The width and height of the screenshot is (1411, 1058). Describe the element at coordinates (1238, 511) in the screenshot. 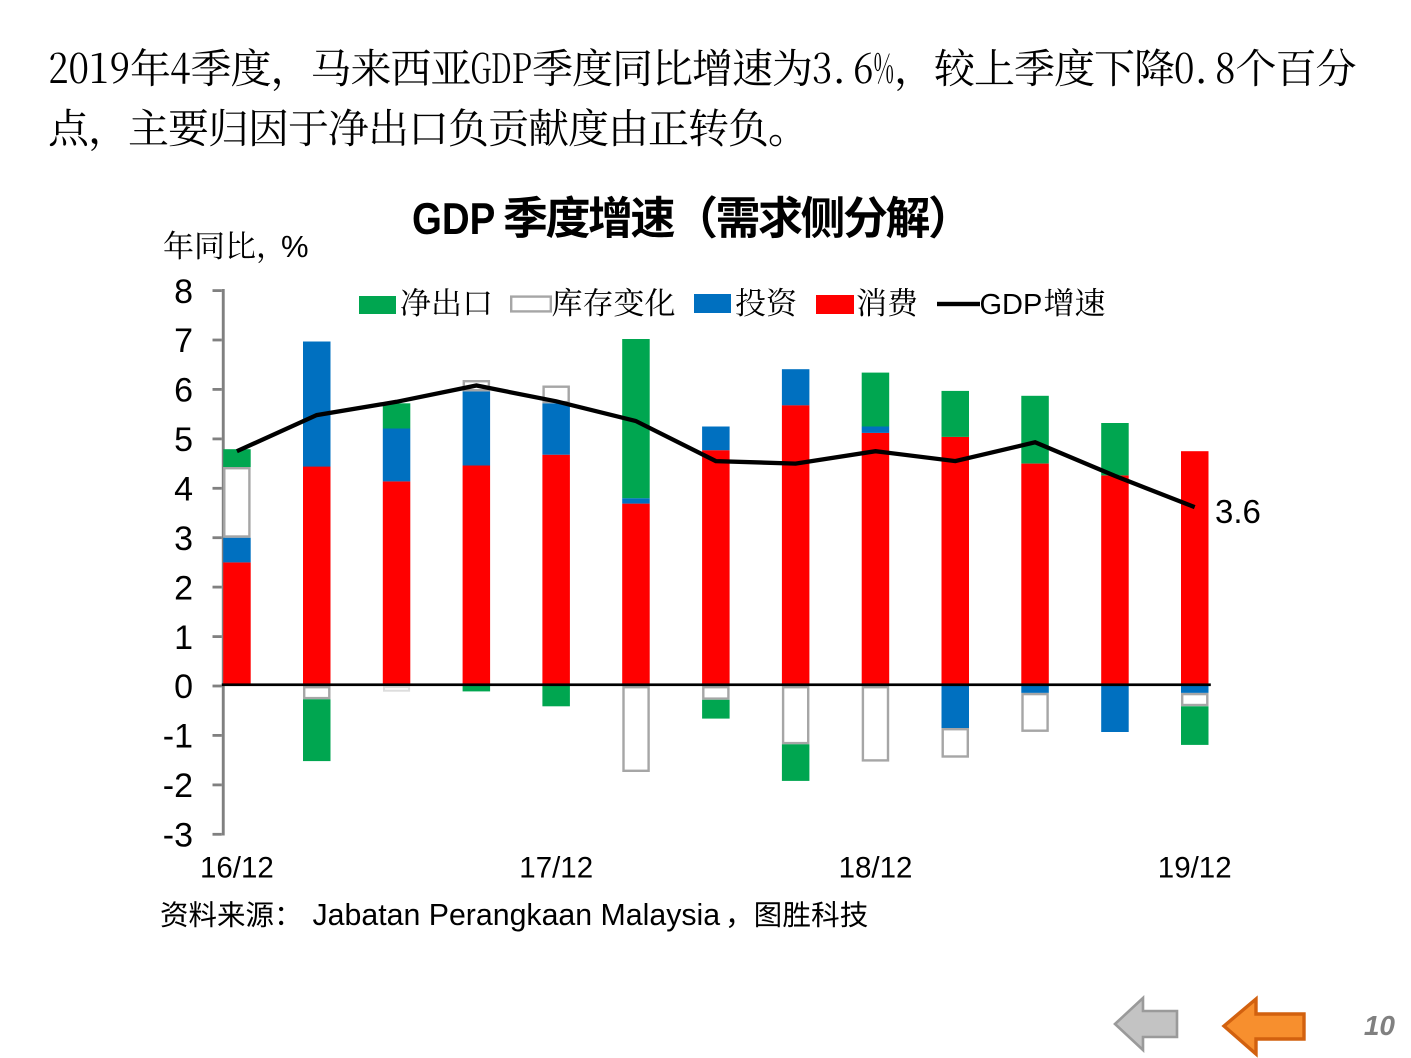

I see `svg-text: 3.6` at that location.